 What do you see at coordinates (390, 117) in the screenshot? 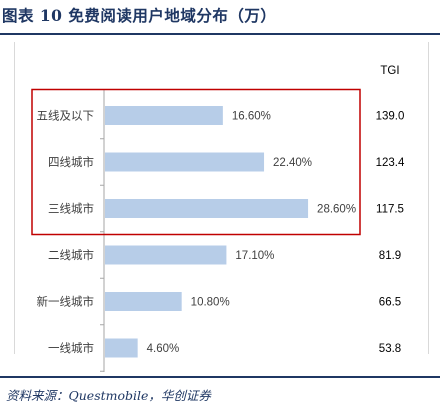
I see `tgi-value: 139.0` at bounding box center [390, 117].